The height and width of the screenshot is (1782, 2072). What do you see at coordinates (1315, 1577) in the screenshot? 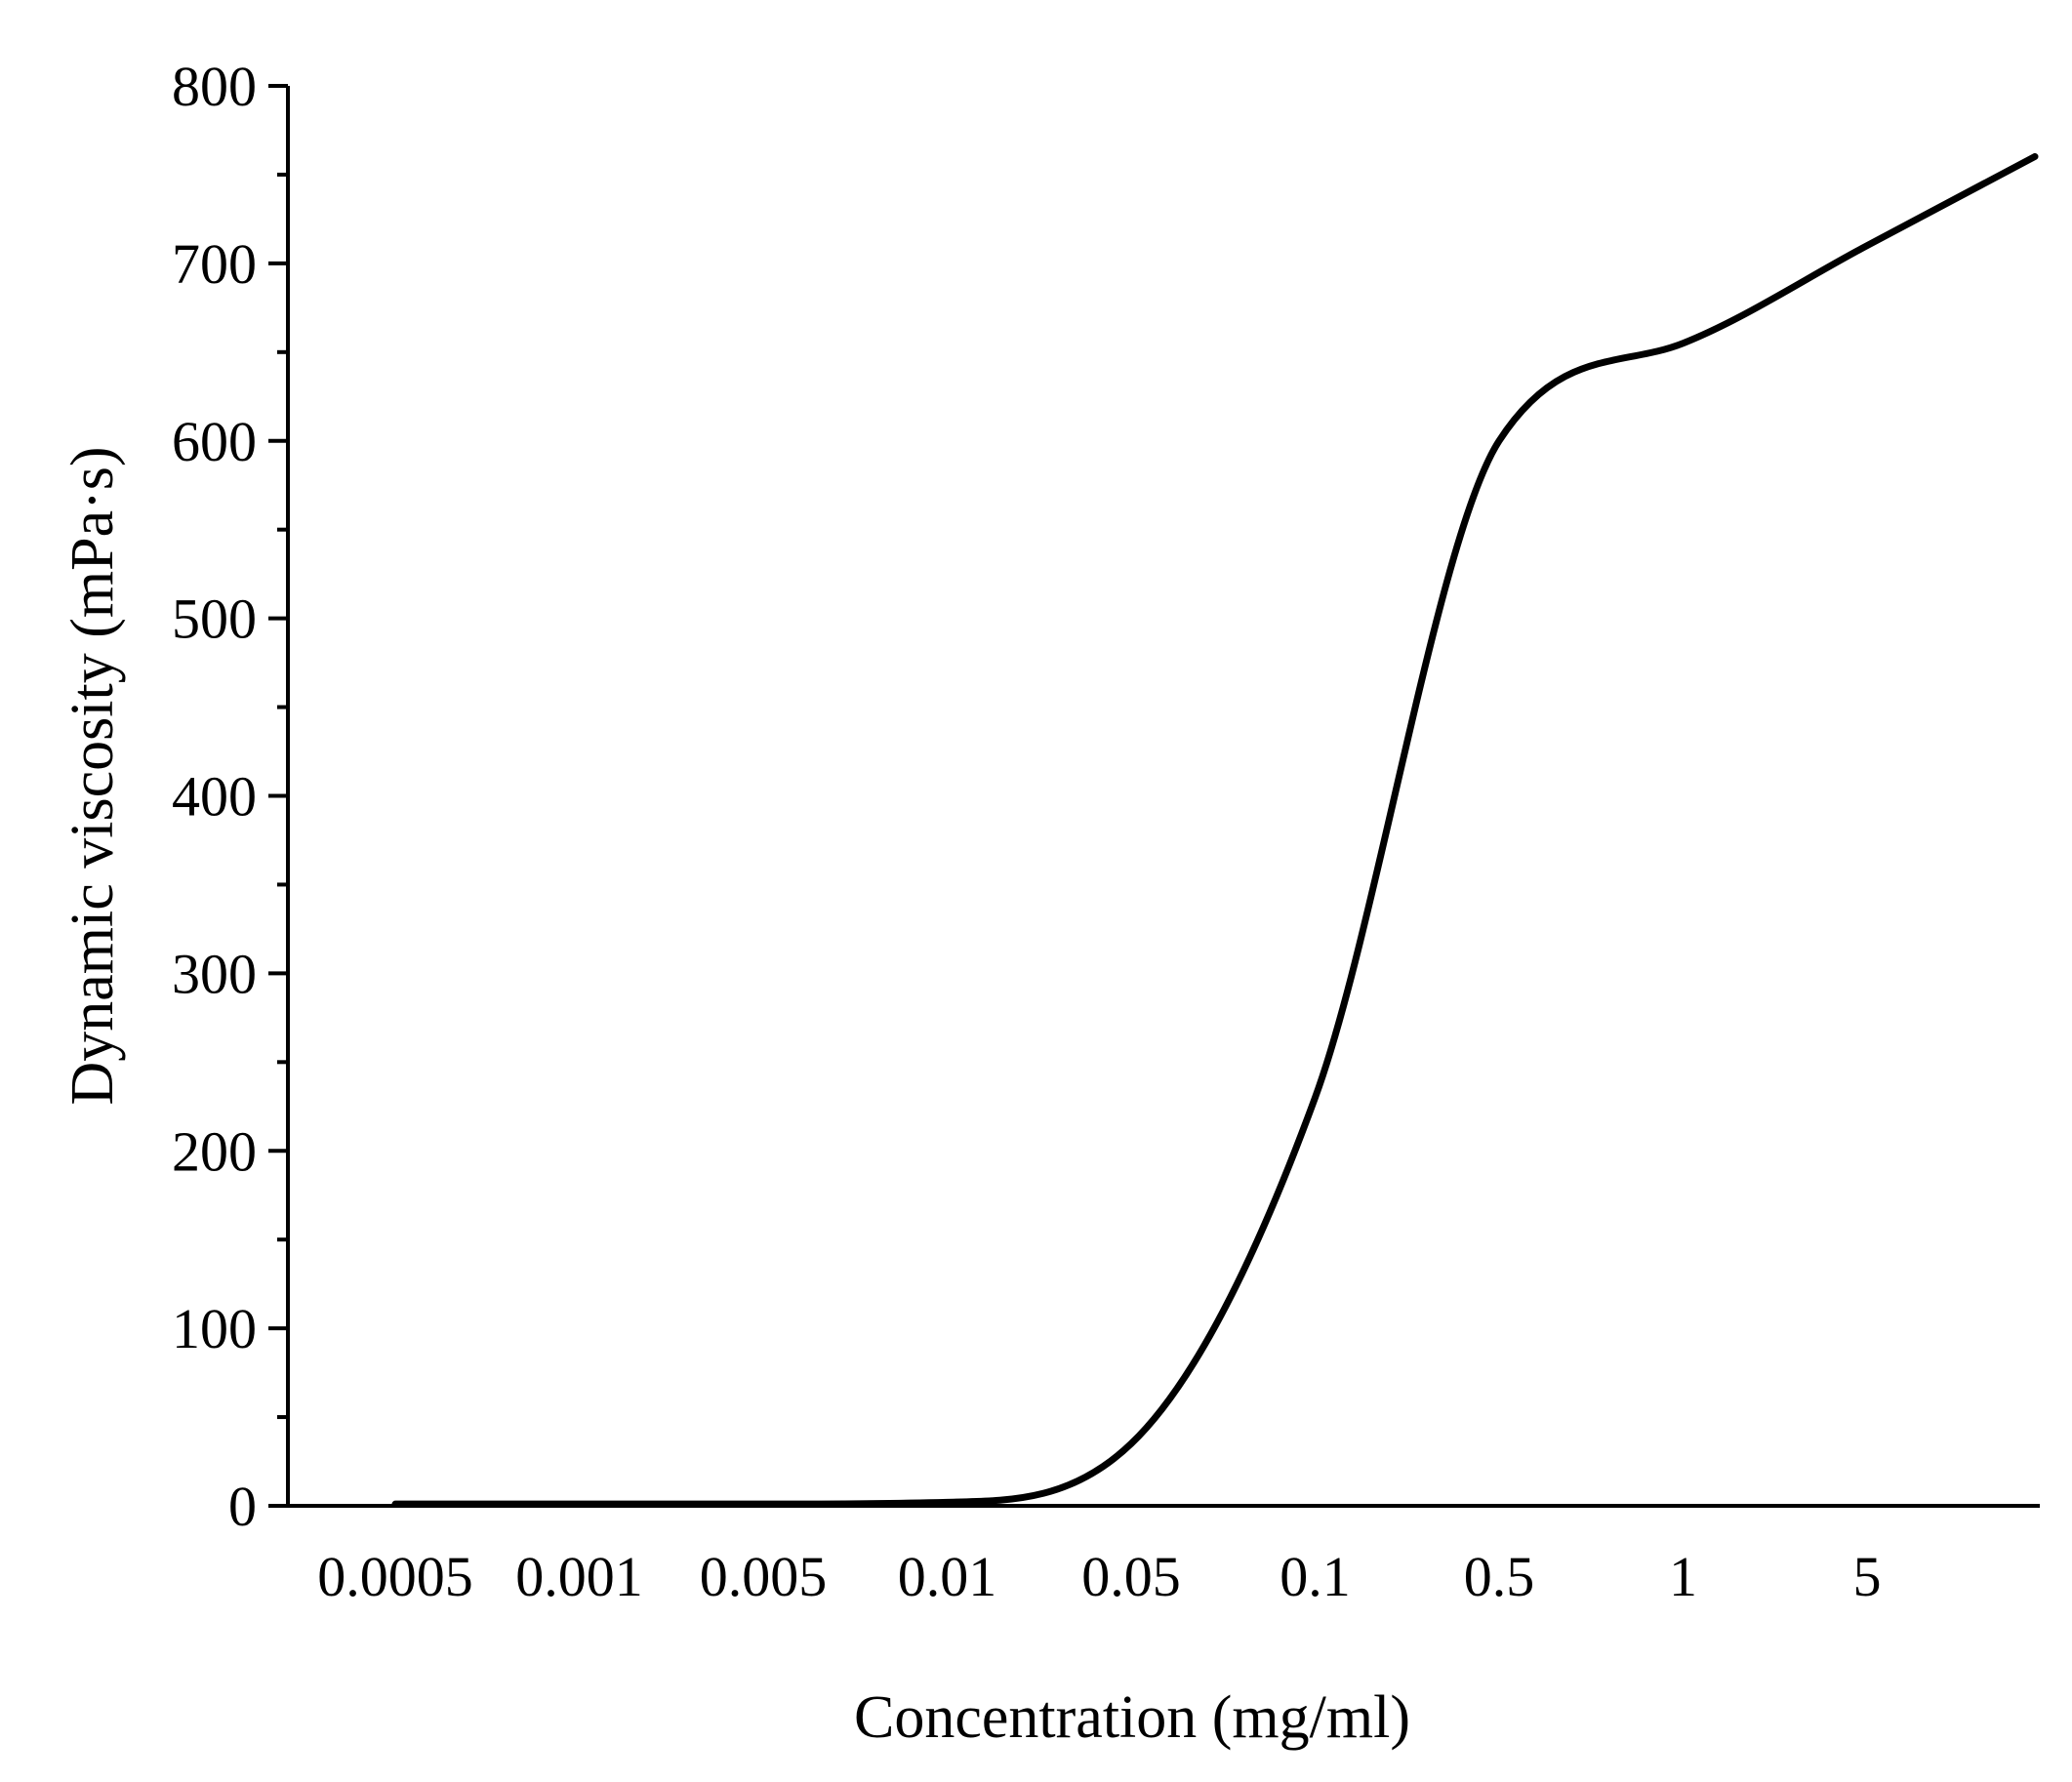
I see `x-tick-label: 0.1` at bounding box center [1315, 1577].